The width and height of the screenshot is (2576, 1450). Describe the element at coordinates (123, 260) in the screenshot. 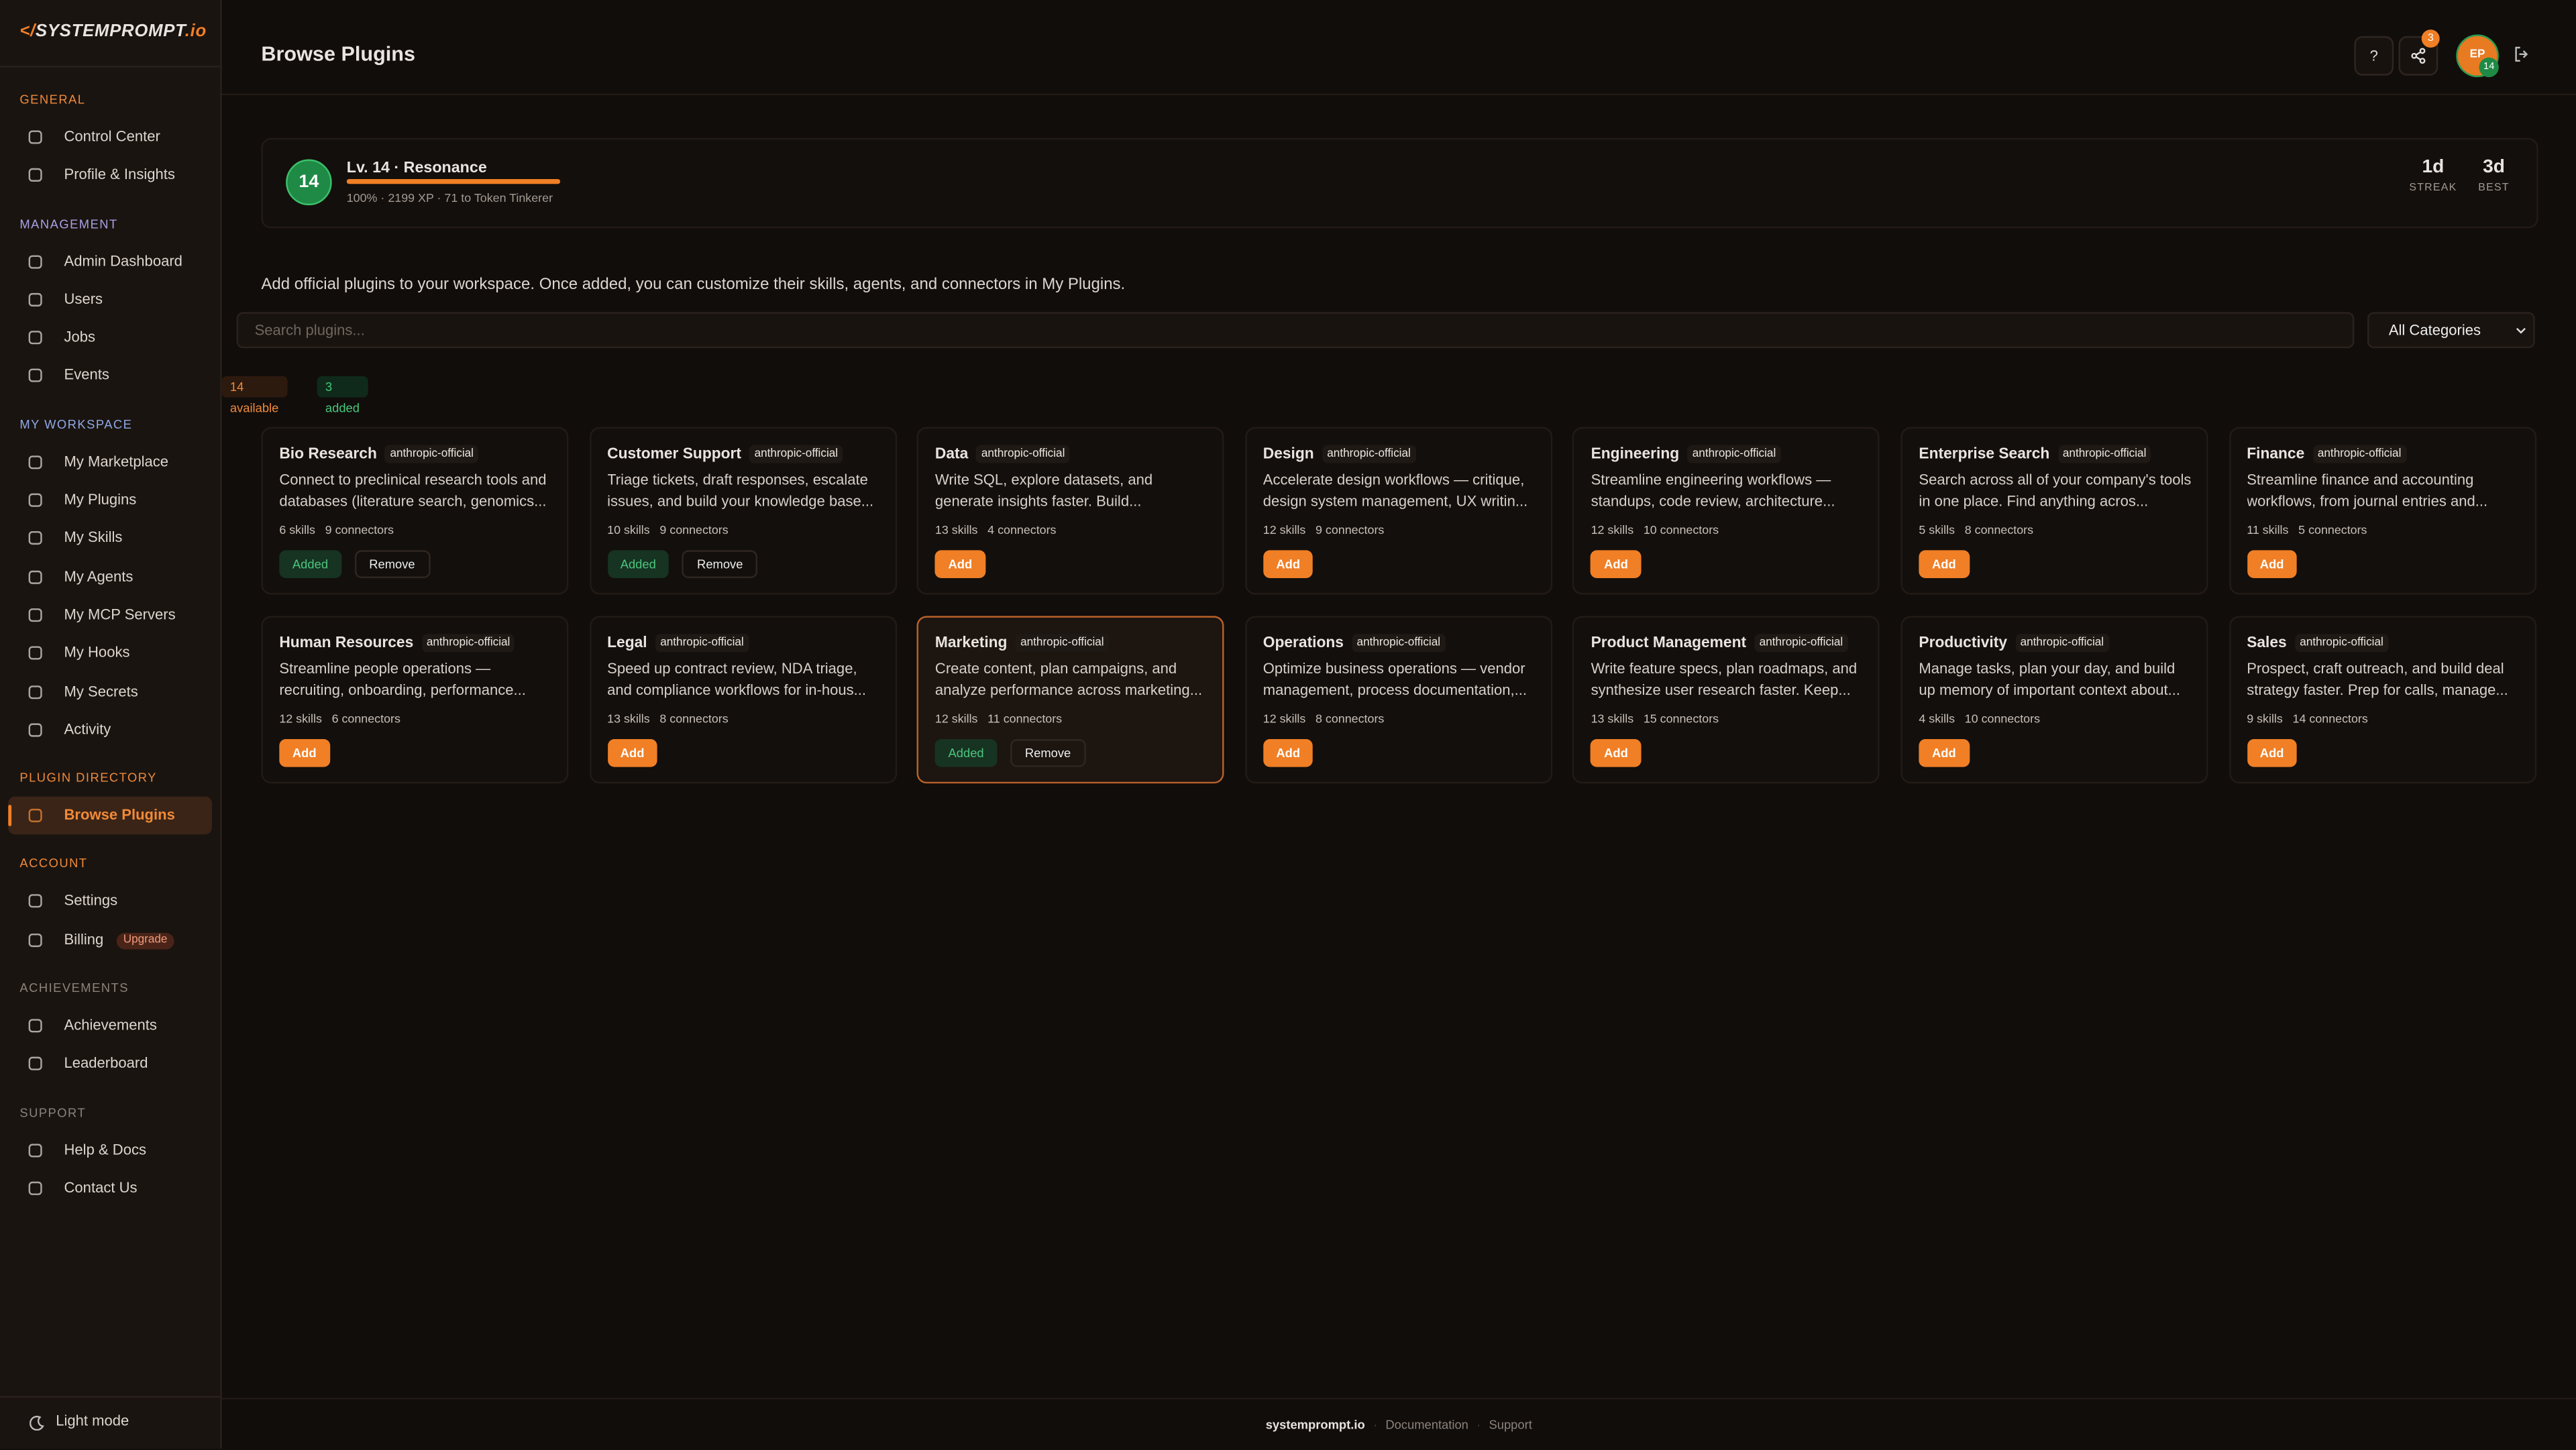

I see `nav-label: Admin Dashboard` at that location.